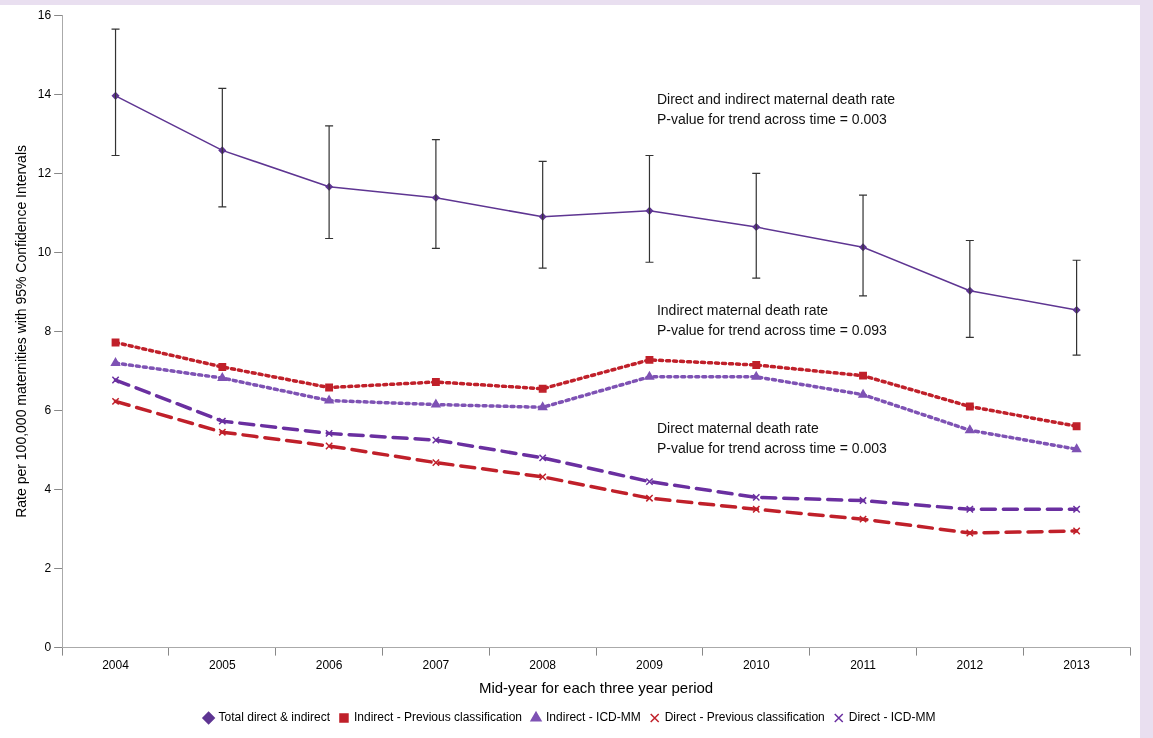 The height and width of the screenshot is (738, 1153). Describe the element at coordinates (116, 665) in the screenshot. I see `x-tick-label: 2004` at that location.